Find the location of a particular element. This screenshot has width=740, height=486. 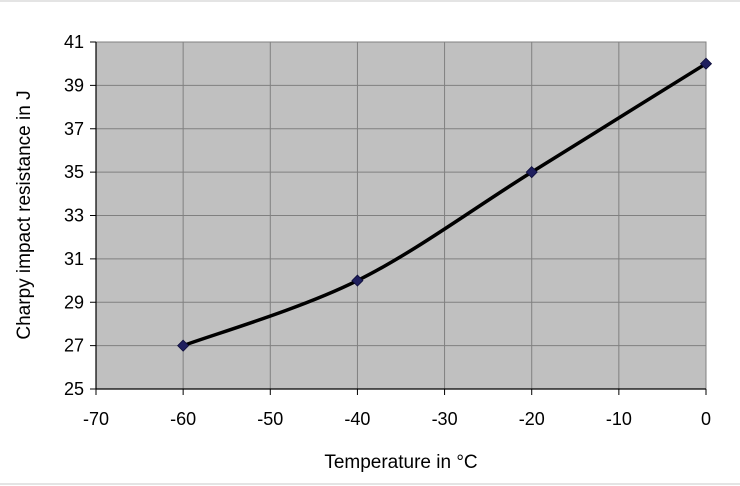

y-tick-label: 25 is located at coordinates (74, 389).